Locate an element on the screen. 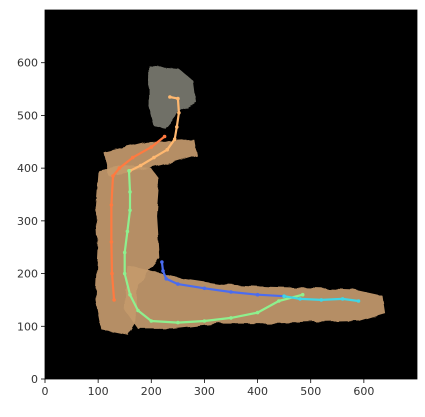 The image size is (425, 417). y-tick-label: 400 is located at coordinates (27, 168).